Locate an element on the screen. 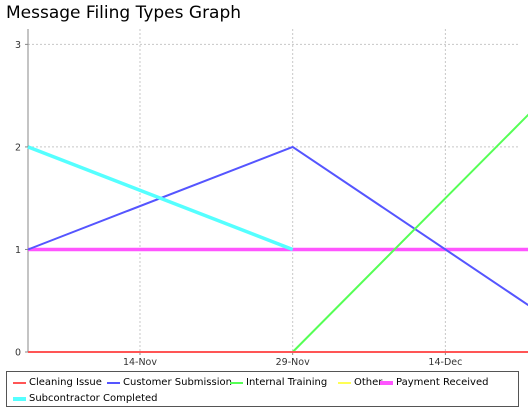 This screenshot has height=412, width=528. legend-item: Other is located at coordinates (360, 382).